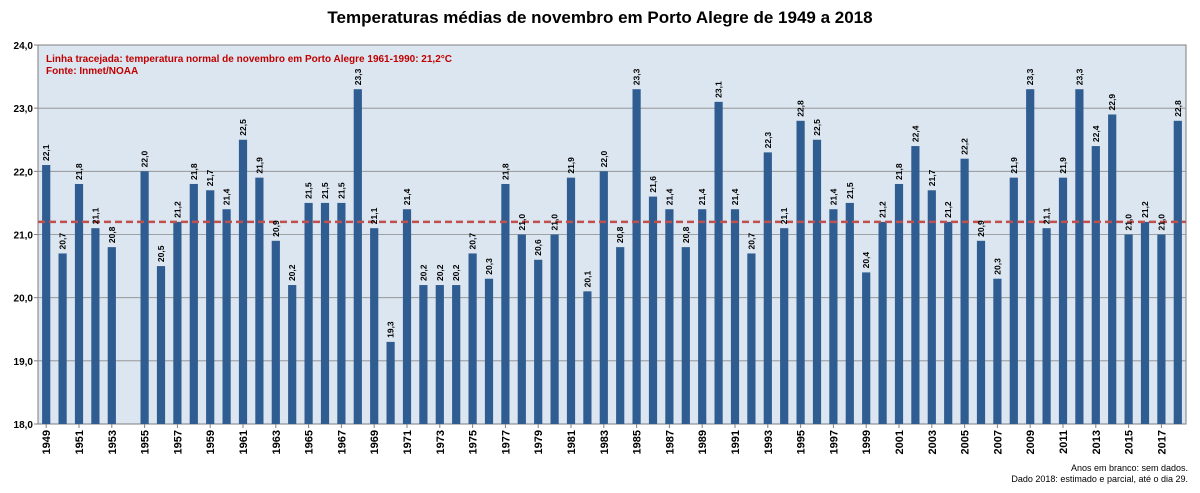 This screenshot has width=1200, height=493. Describe the element at coordinates (1162, 442) in the screenshot. I see `x-tick-label: 2017` at that location.